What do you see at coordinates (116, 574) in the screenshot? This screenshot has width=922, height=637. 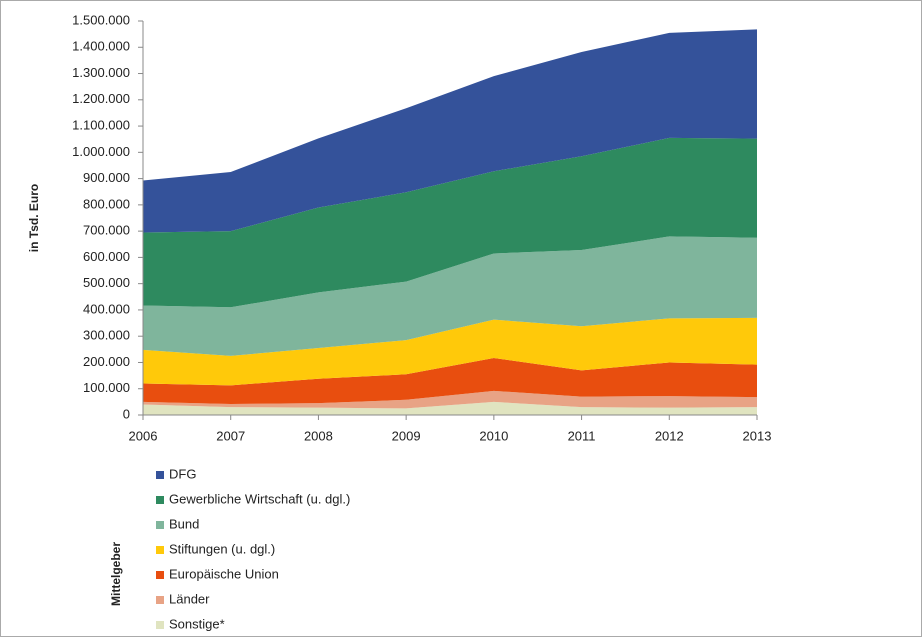 I see `legend-title: Mittelgeber` at bounding box center [116, 574].